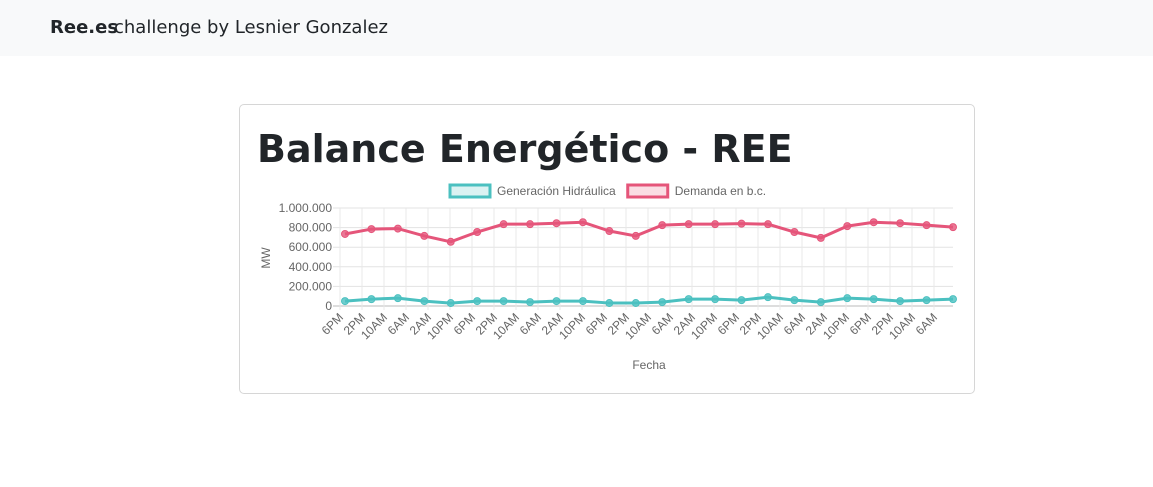  What do you see at coordinates (251, 27) in the screenshot?
I see `navbar-text: challenge by Lesnier Gonzalez` at bounding box center [251, 27].